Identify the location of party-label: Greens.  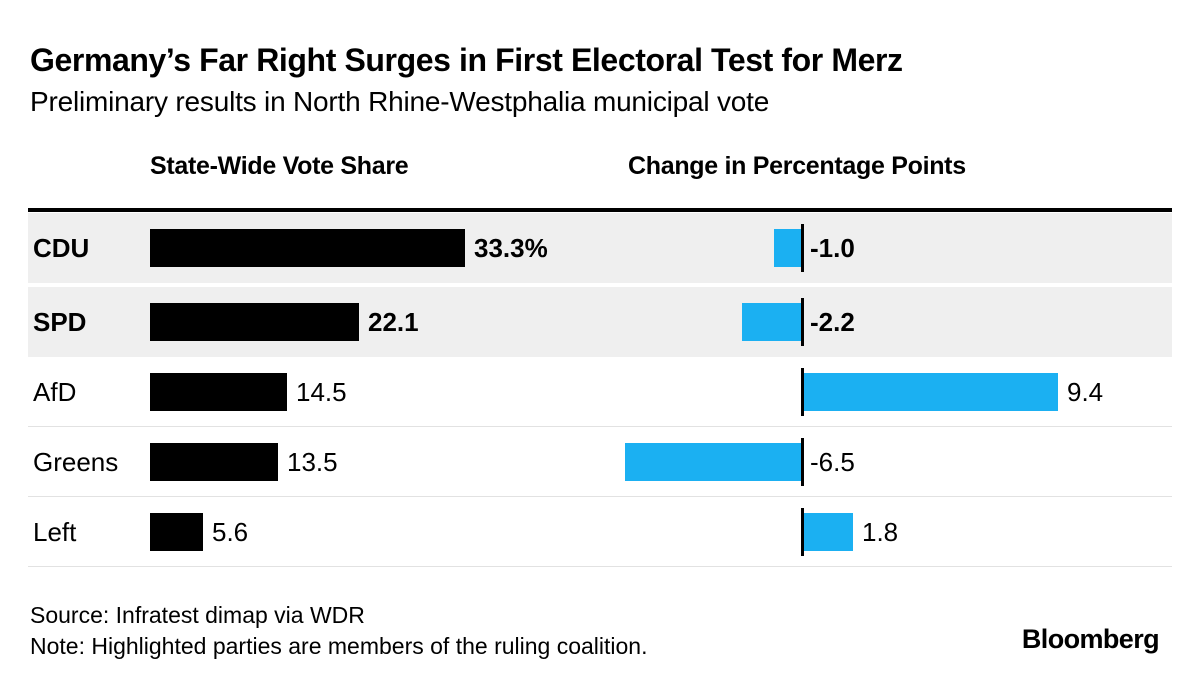
(76, 462).